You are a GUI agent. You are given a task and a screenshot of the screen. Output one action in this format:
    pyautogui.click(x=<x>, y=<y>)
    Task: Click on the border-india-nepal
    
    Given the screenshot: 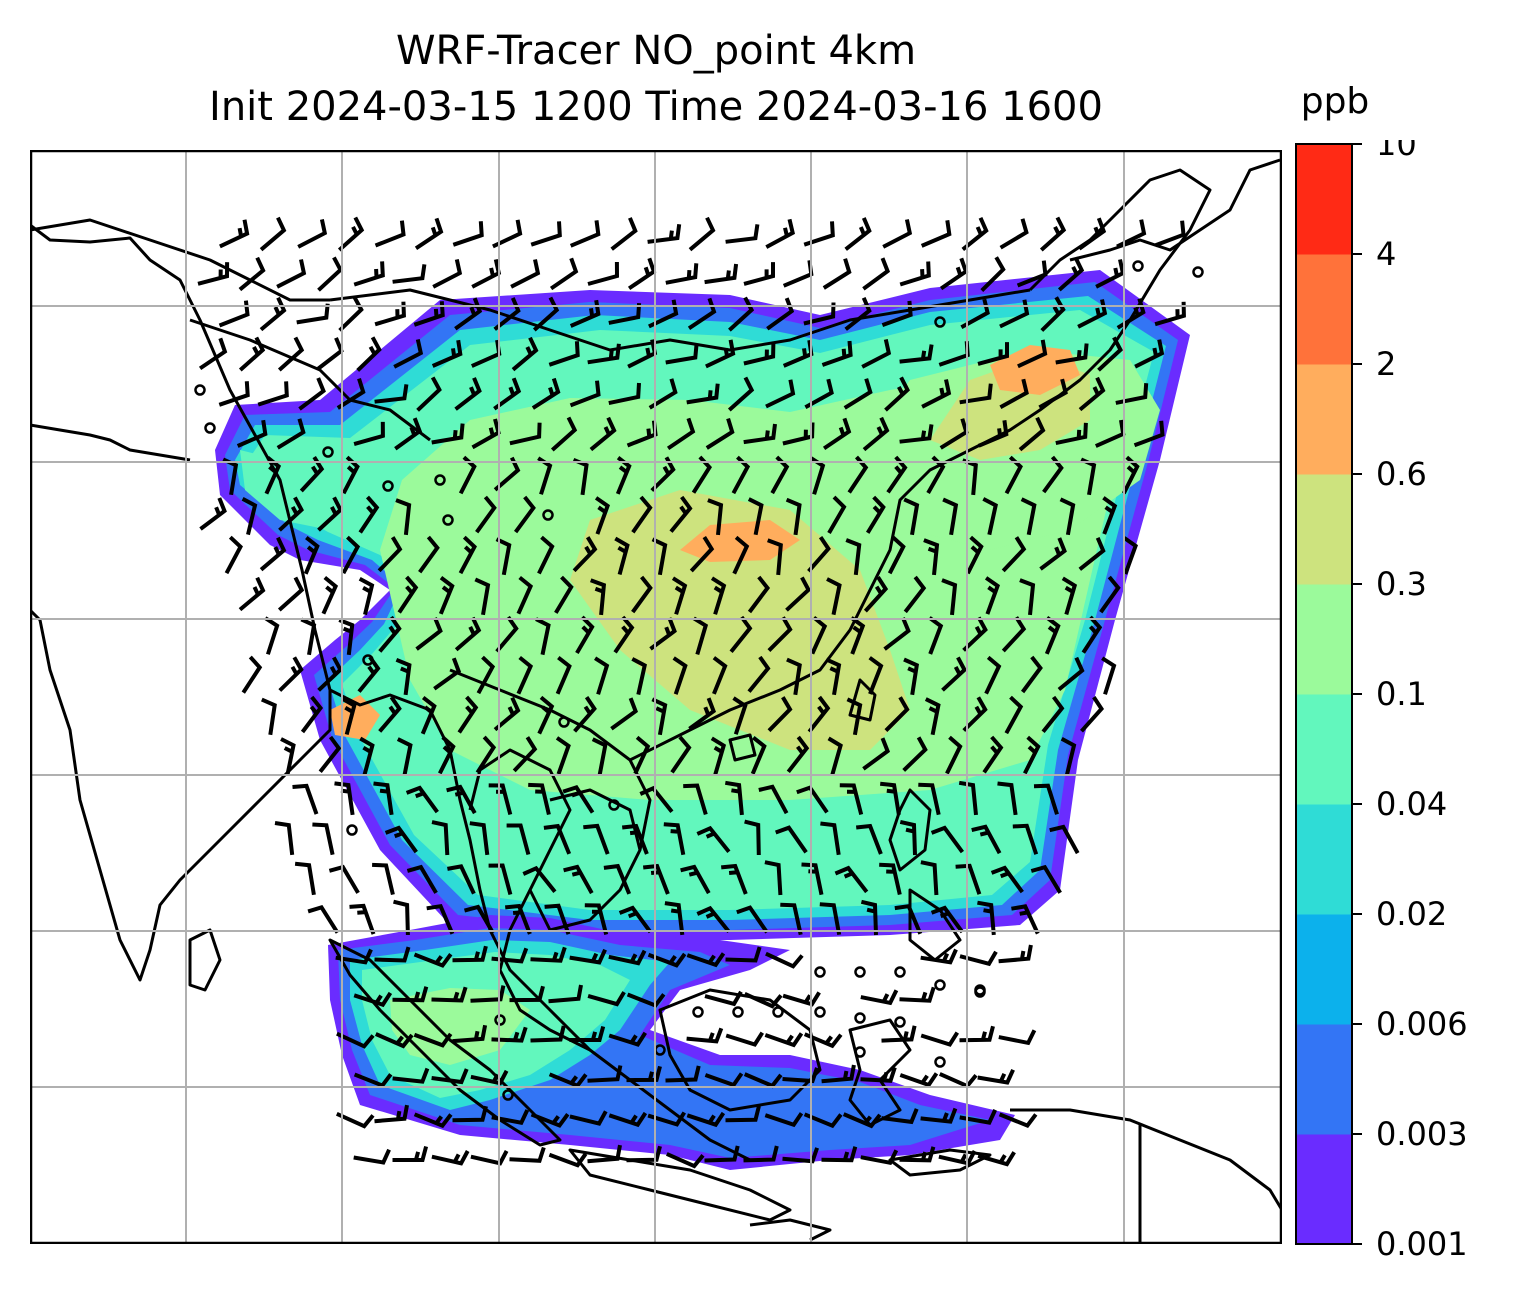 What is the action you would take?
    pyautogui.click(x=310, y=380)
    